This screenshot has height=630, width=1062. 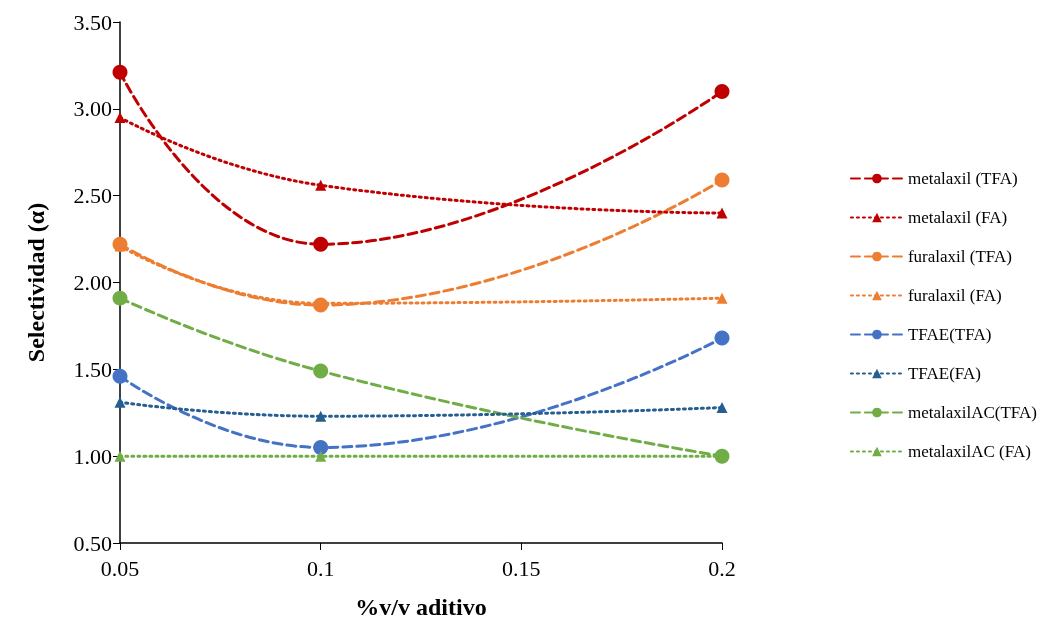 I want to click on y-tick-label: 3.00, so click(x=92, y=109).